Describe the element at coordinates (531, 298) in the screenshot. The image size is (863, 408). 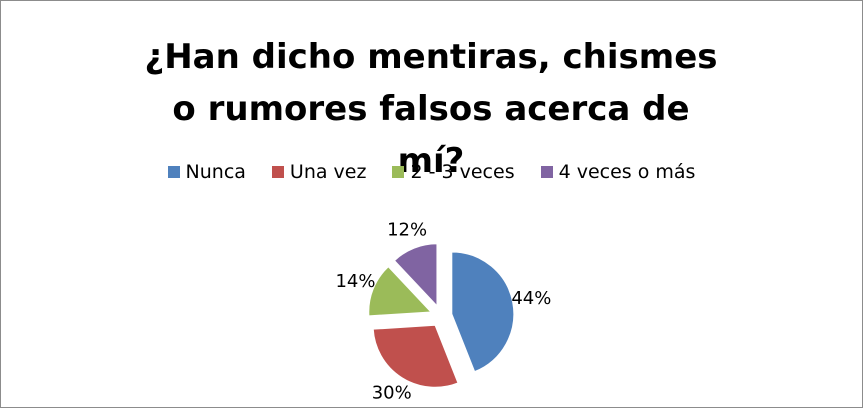
I see `data-label: 44%` at that location.